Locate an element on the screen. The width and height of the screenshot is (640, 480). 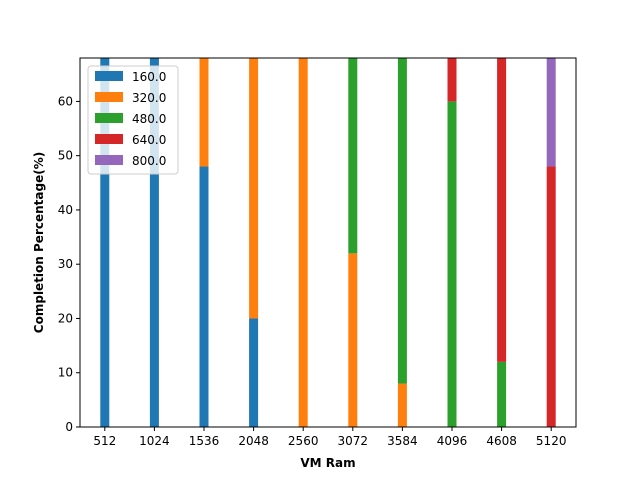
x-tick-label: 3584 is located at coordinates (402, 441).